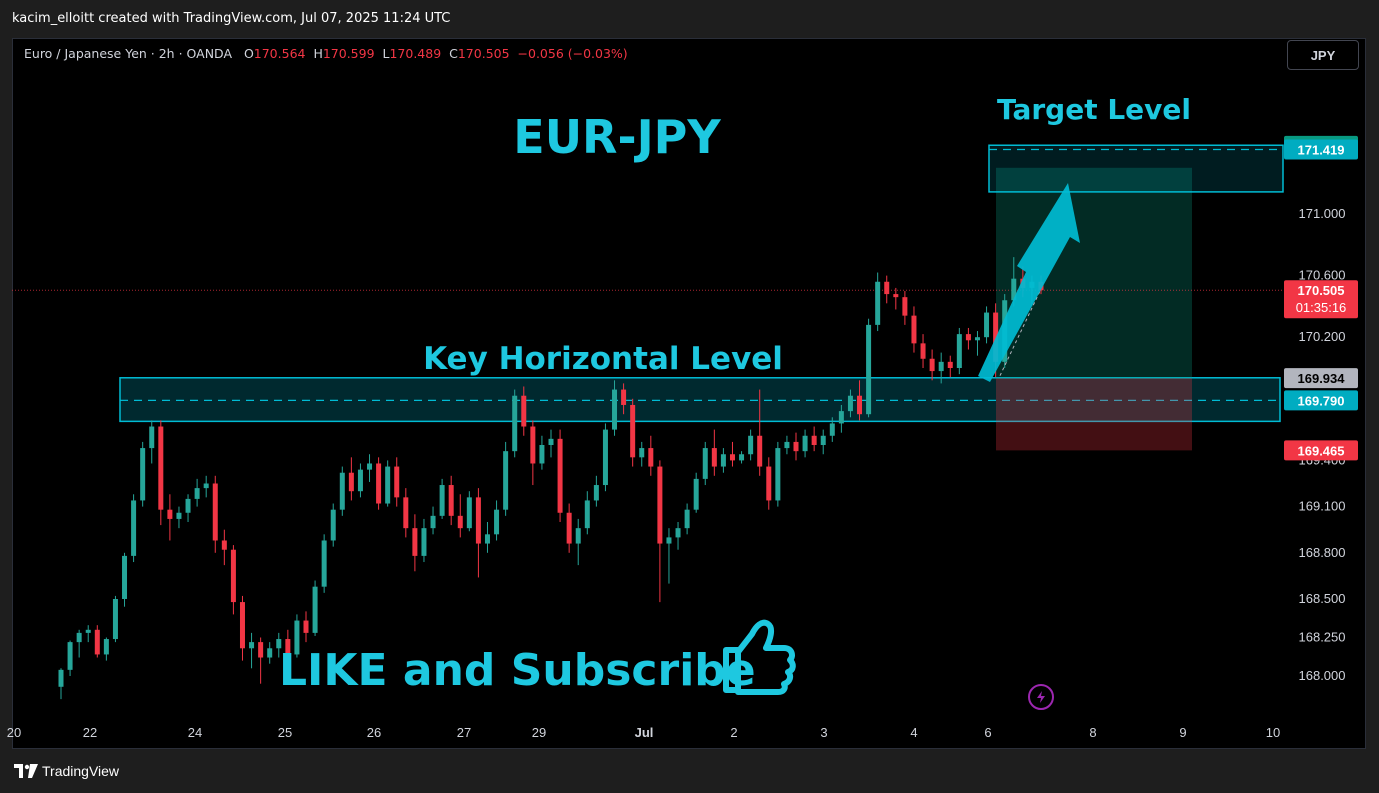 The width and height of the screenshot is (1379, 793). What do you see at coordinates (700, 400) in the screenshot?
I see `key-level-zone` at bounding box center [700, 400].